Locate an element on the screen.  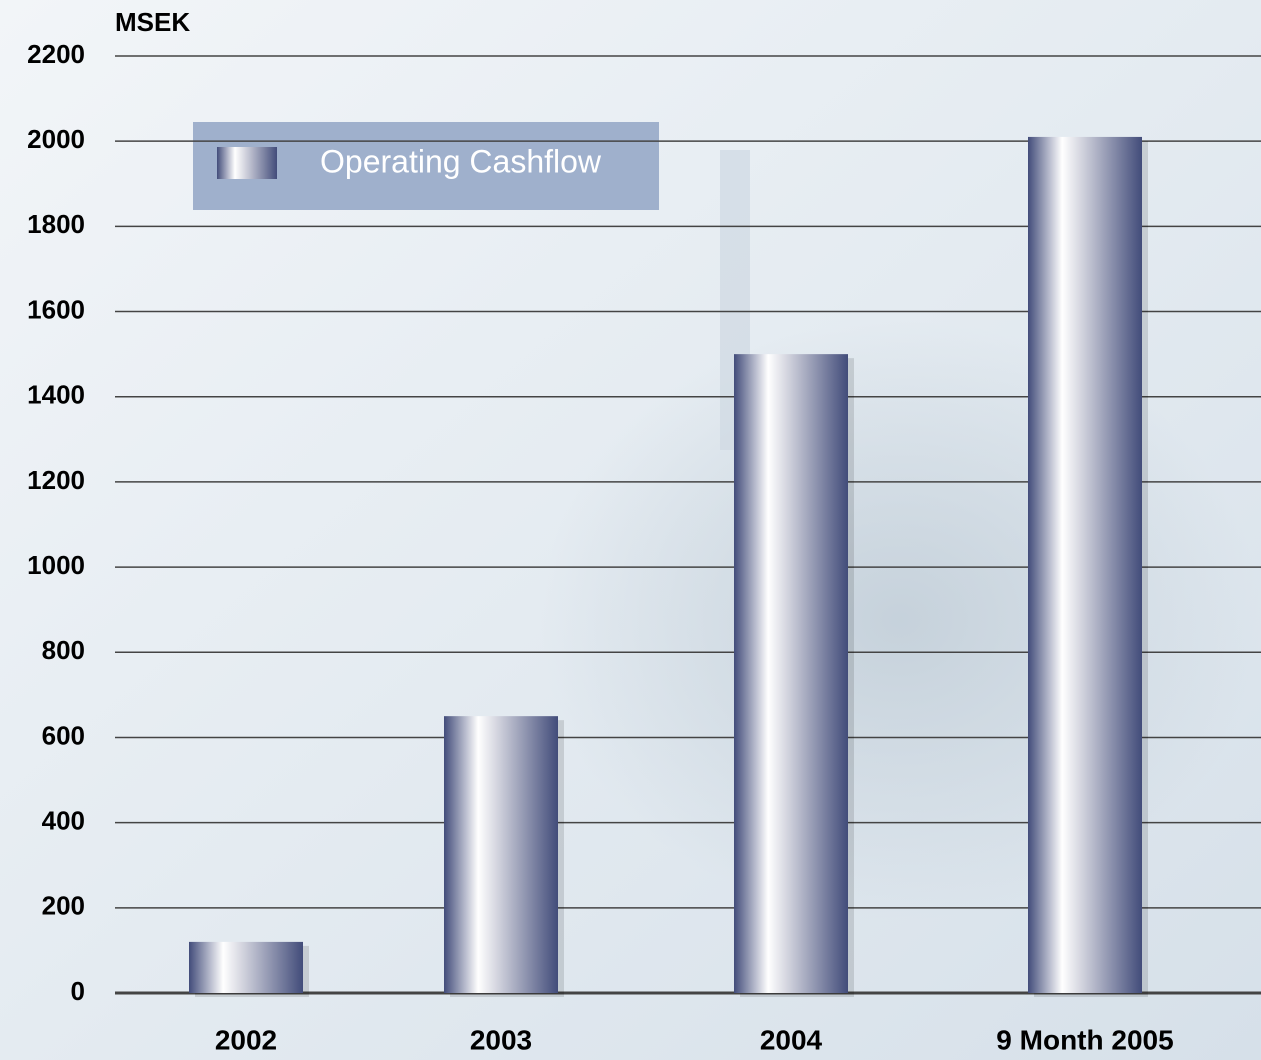
y-tick-label: 1800 is located at coordinates (56, 224).